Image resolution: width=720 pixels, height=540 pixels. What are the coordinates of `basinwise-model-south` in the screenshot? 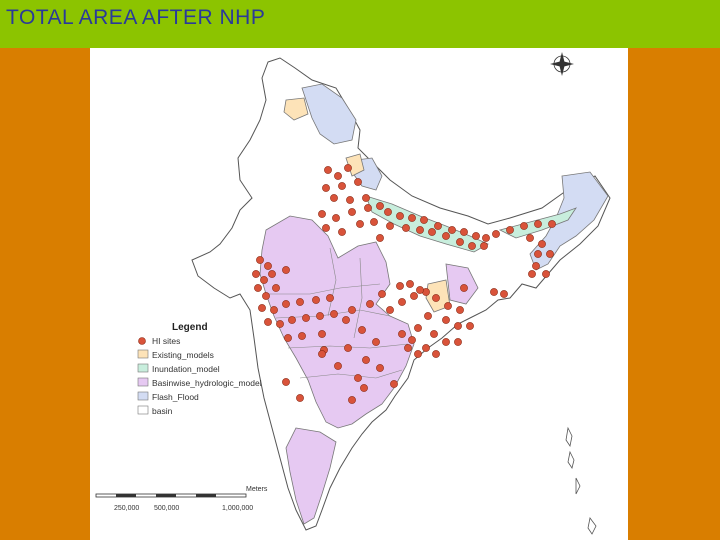 It's located at (311, 476).